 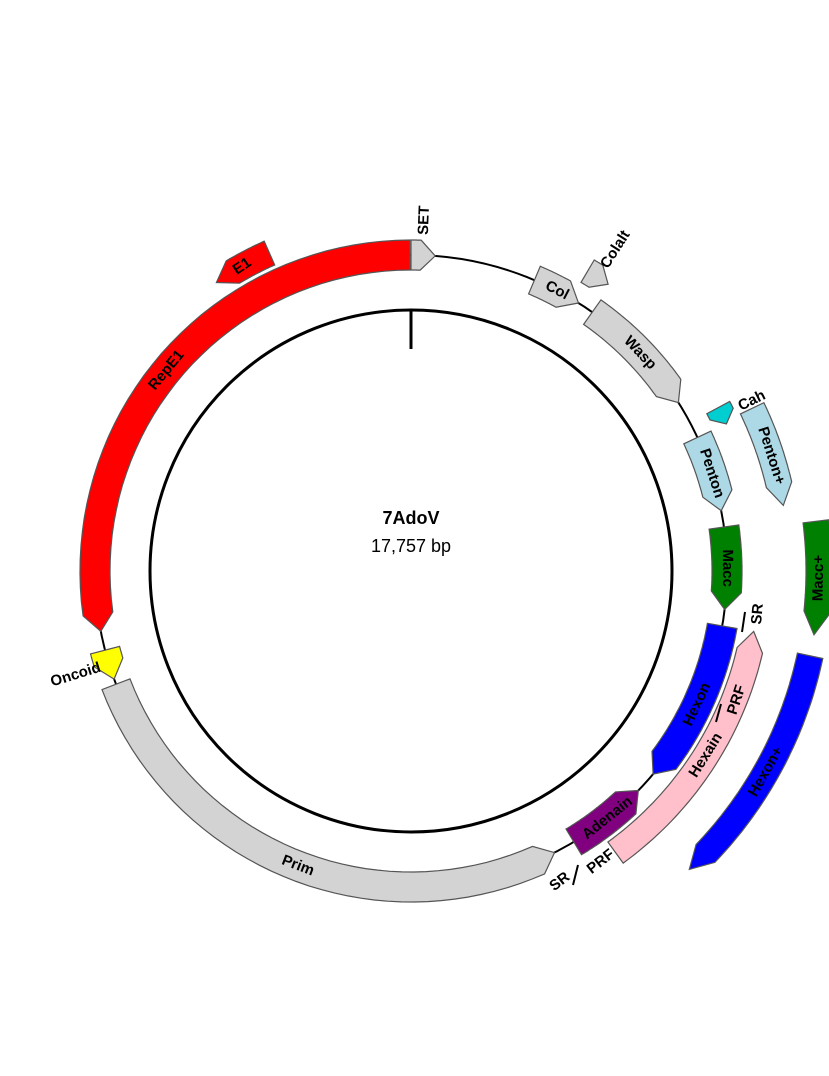 What do you see at coordinates (720, 412) in the screenshot?
I see `feature-cah` at bounding box center [720, 412].